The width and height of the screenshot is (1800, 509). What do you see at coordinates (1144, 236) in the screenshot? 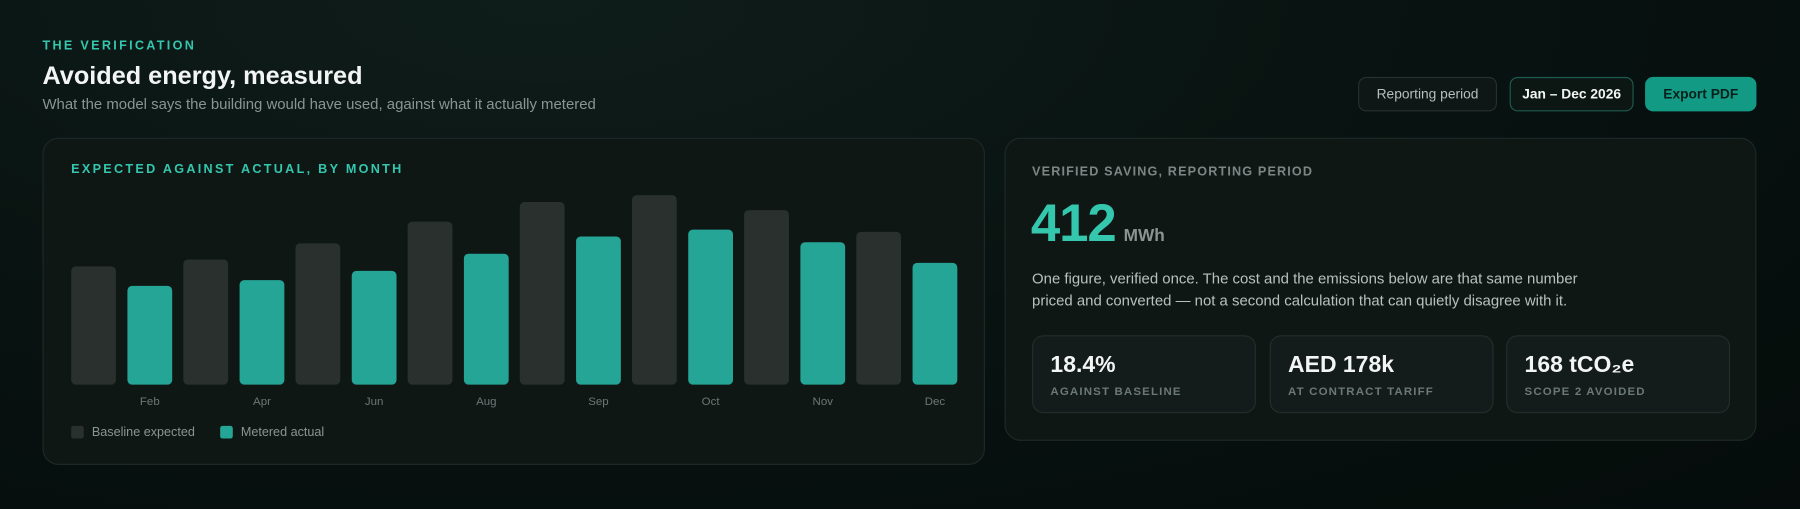
I see `headline-unit: MWh` at bounding box center [1144, 236].